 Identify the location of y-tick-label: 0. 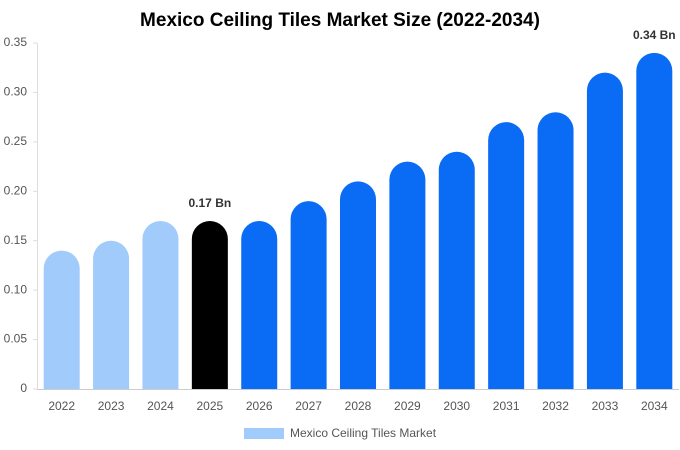
(23, 388).